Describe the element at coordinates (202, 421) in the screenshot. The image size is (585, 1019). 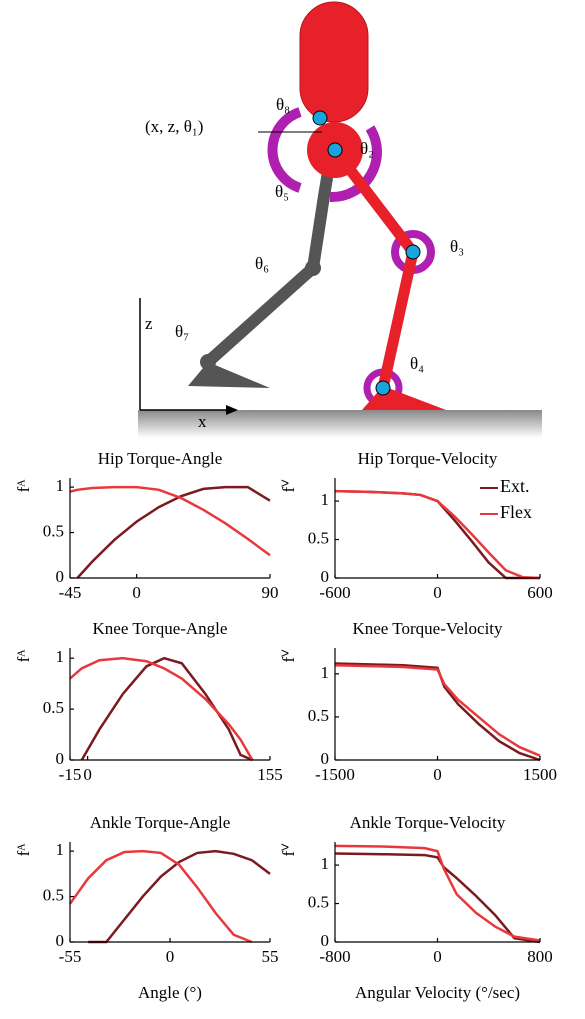
I see `label: x` at that location.